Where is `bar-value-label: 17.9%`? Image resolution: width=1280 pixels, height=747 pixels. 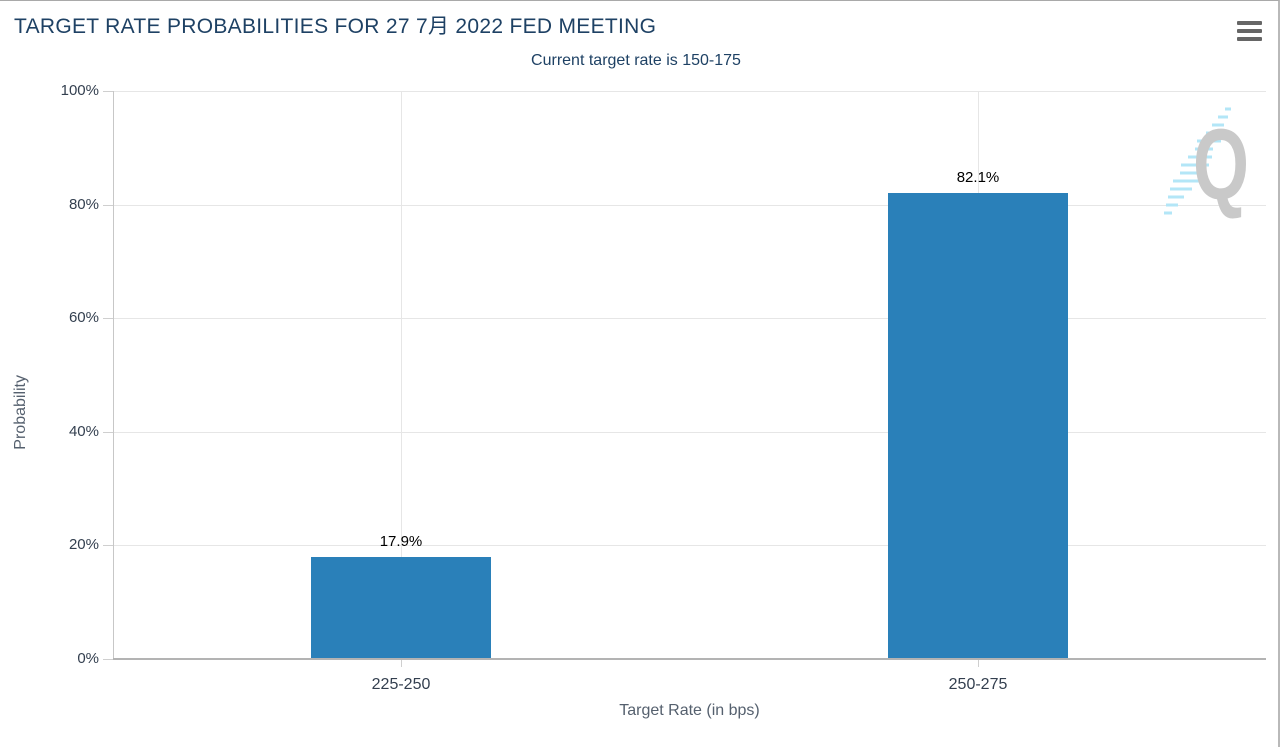
bar-value-label: 17.9% is located at coordinates (401, 541).